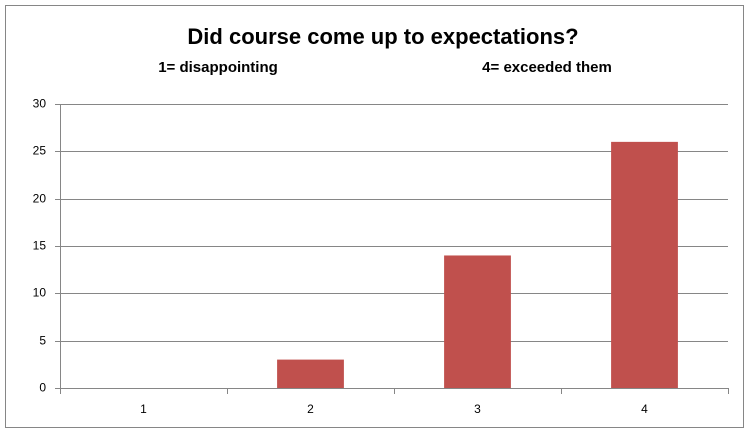  What do you see at coordinates (40, 293) in the screenshot?
I see `y-tick-label: 10` at bounding box center [40, 293].